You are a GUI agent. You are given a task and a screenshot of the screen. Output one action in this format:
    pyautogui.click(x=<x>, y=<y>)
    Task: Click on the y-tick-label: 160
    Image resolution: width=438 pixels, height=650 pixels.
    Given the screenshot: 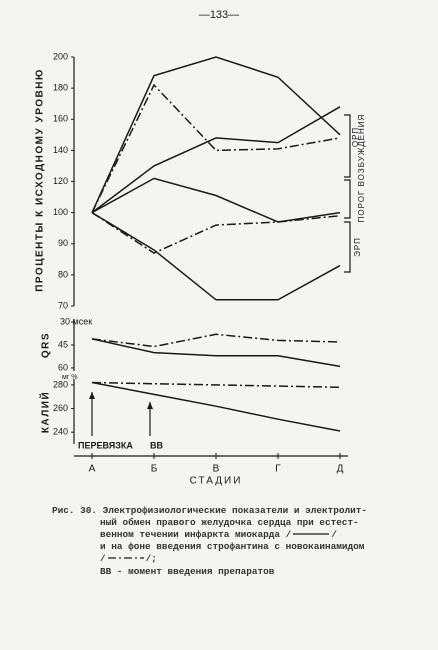 What is the action you would take?
    pyautogui.click(x=60, y=119)
    